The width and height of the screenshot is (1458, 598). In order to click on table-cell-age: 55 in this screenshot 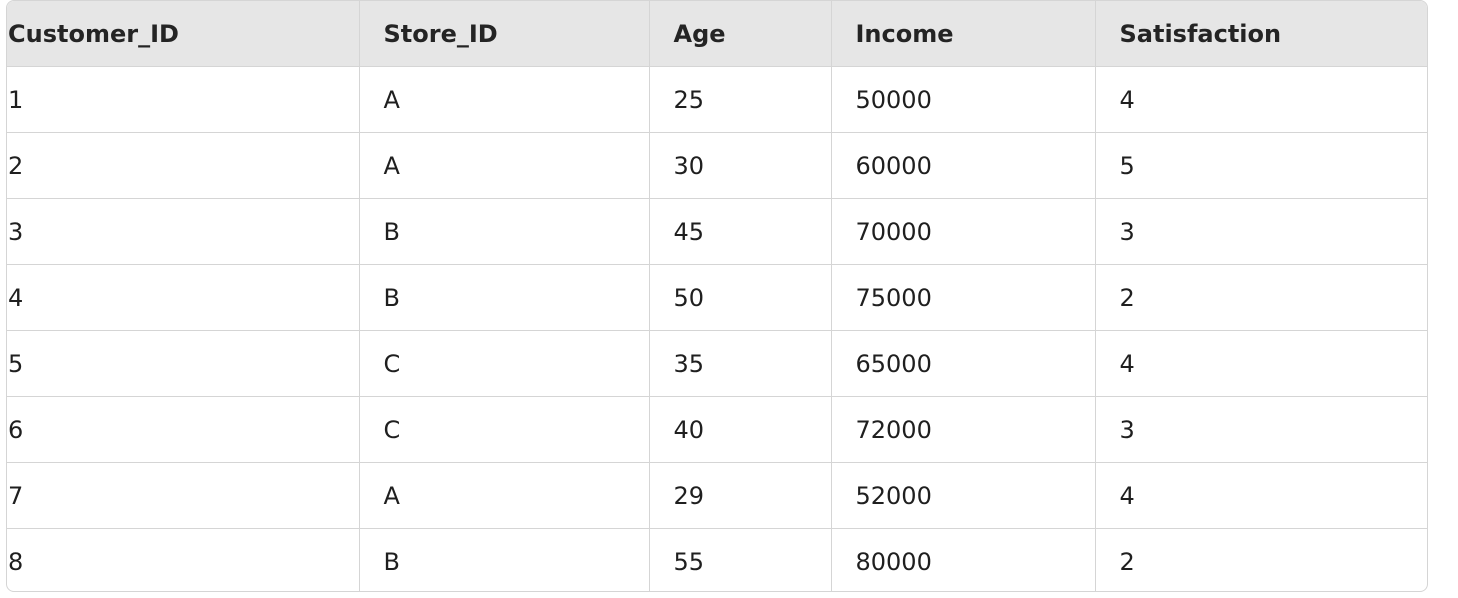, I will do `click(740, 559)`.